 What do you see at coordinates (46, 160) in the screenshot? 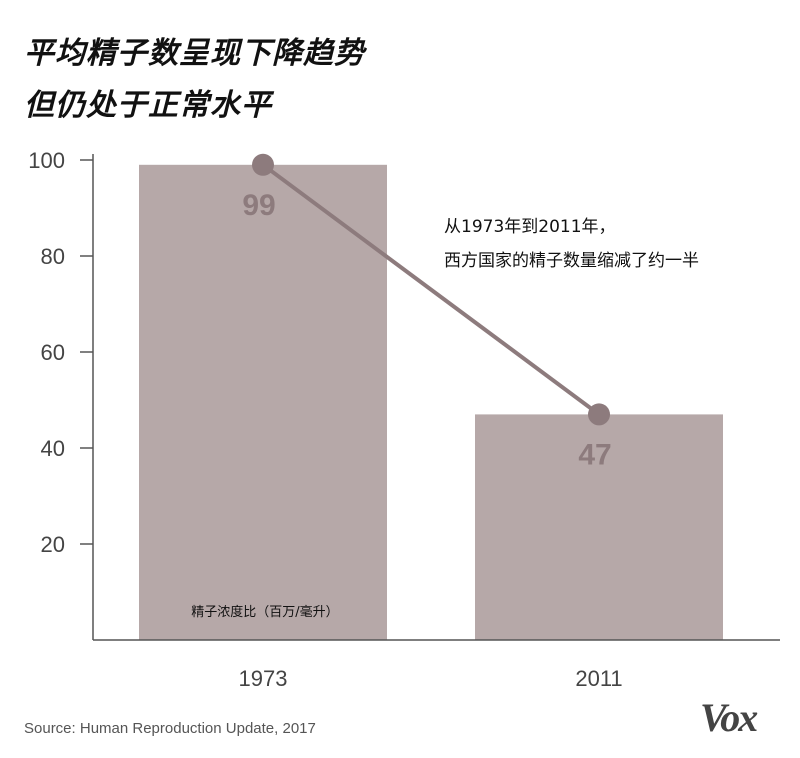
I see `y-tick-label-100: 100` at bounding box center [46, 160].